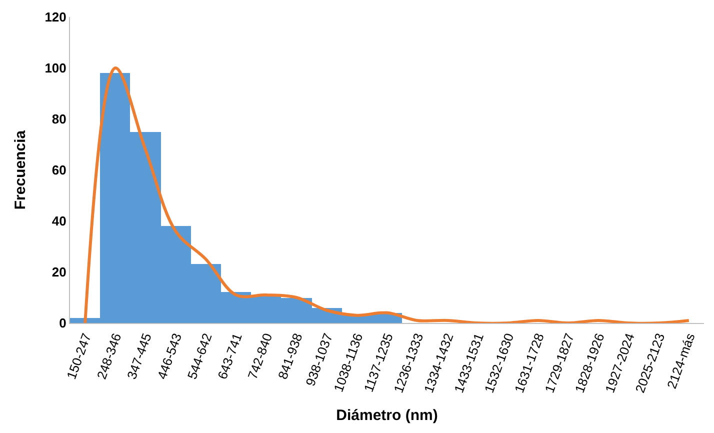 The image size is (714, 433). I want to click on y-tick-label: 100, so click(55, 68).